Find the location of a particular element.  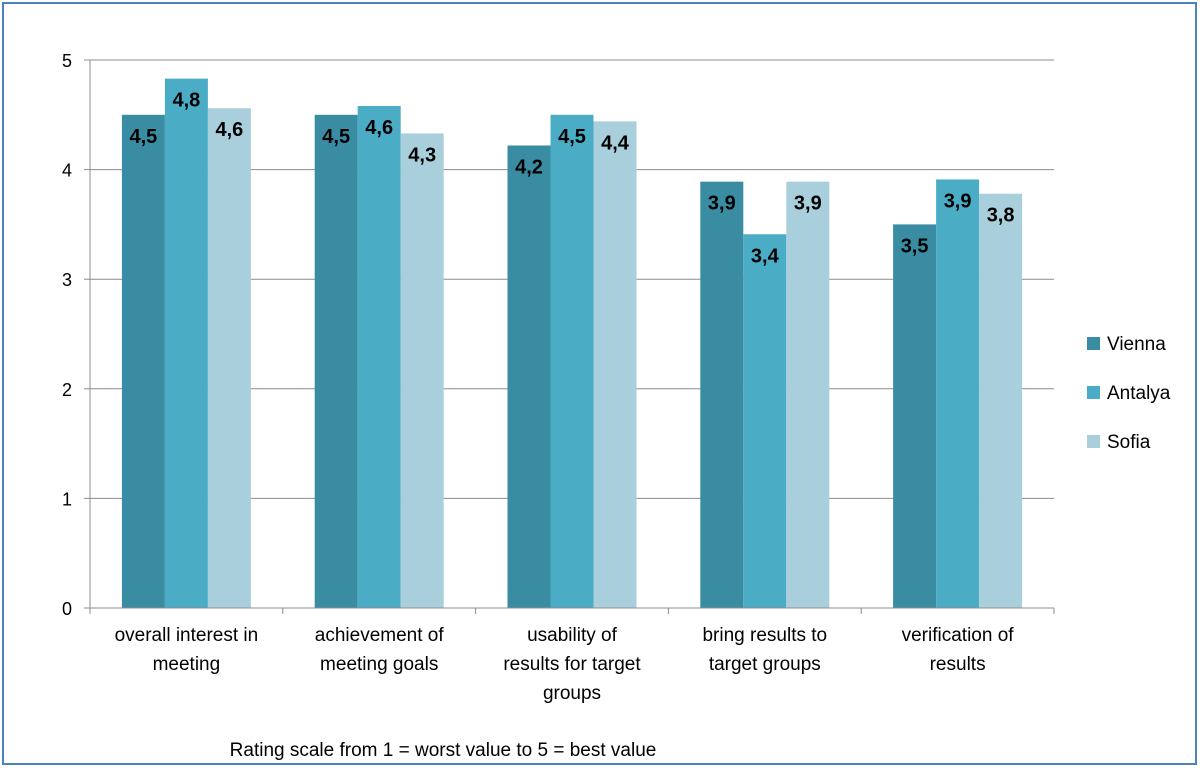

legend-swatch-vienna is located at coordinates (1093, 343).